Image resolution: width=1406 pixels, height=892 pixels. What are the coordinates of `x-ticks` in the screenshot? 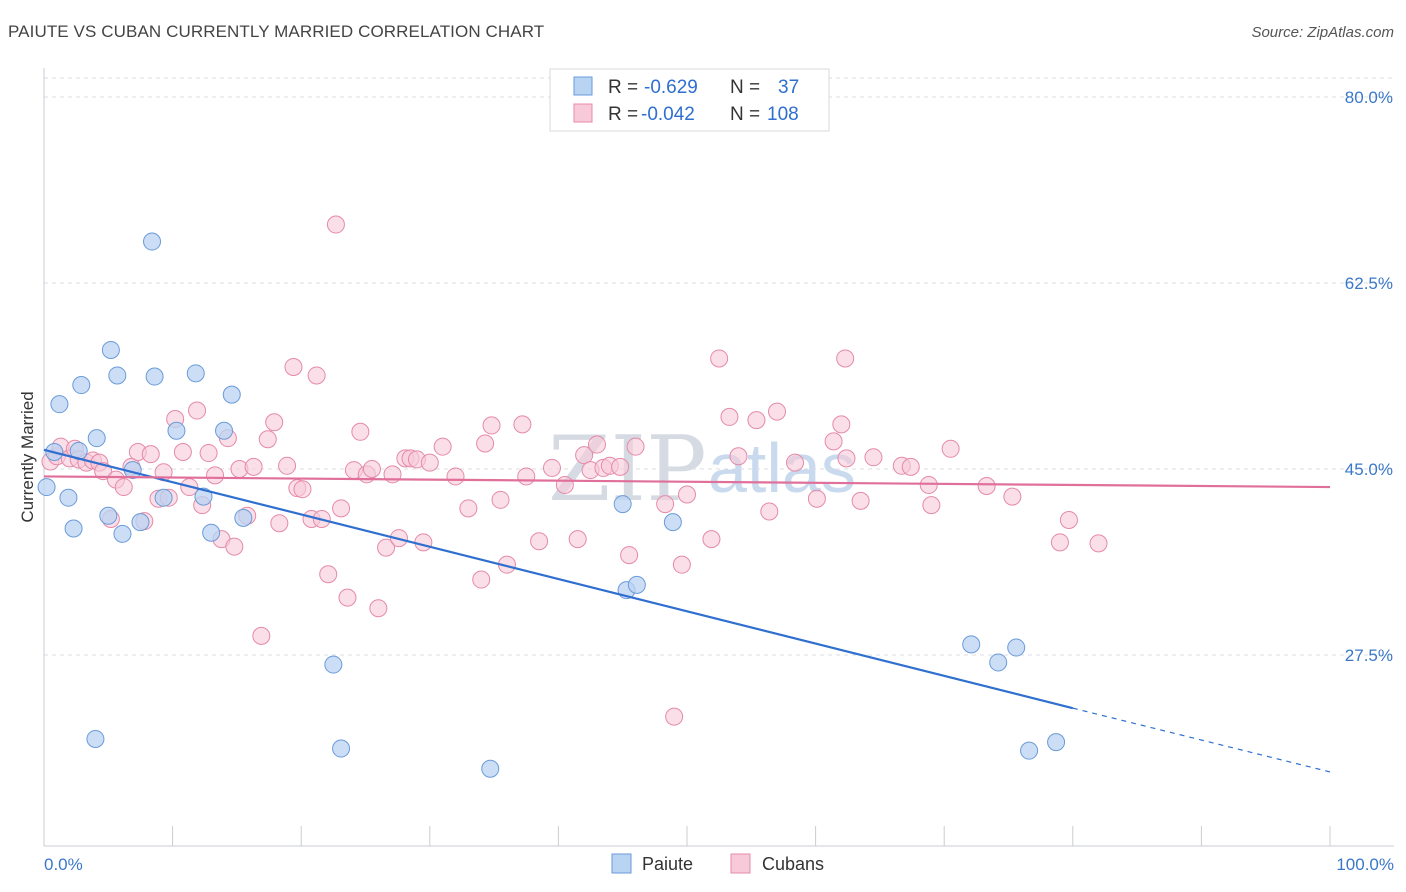 It's located at (687, 836).